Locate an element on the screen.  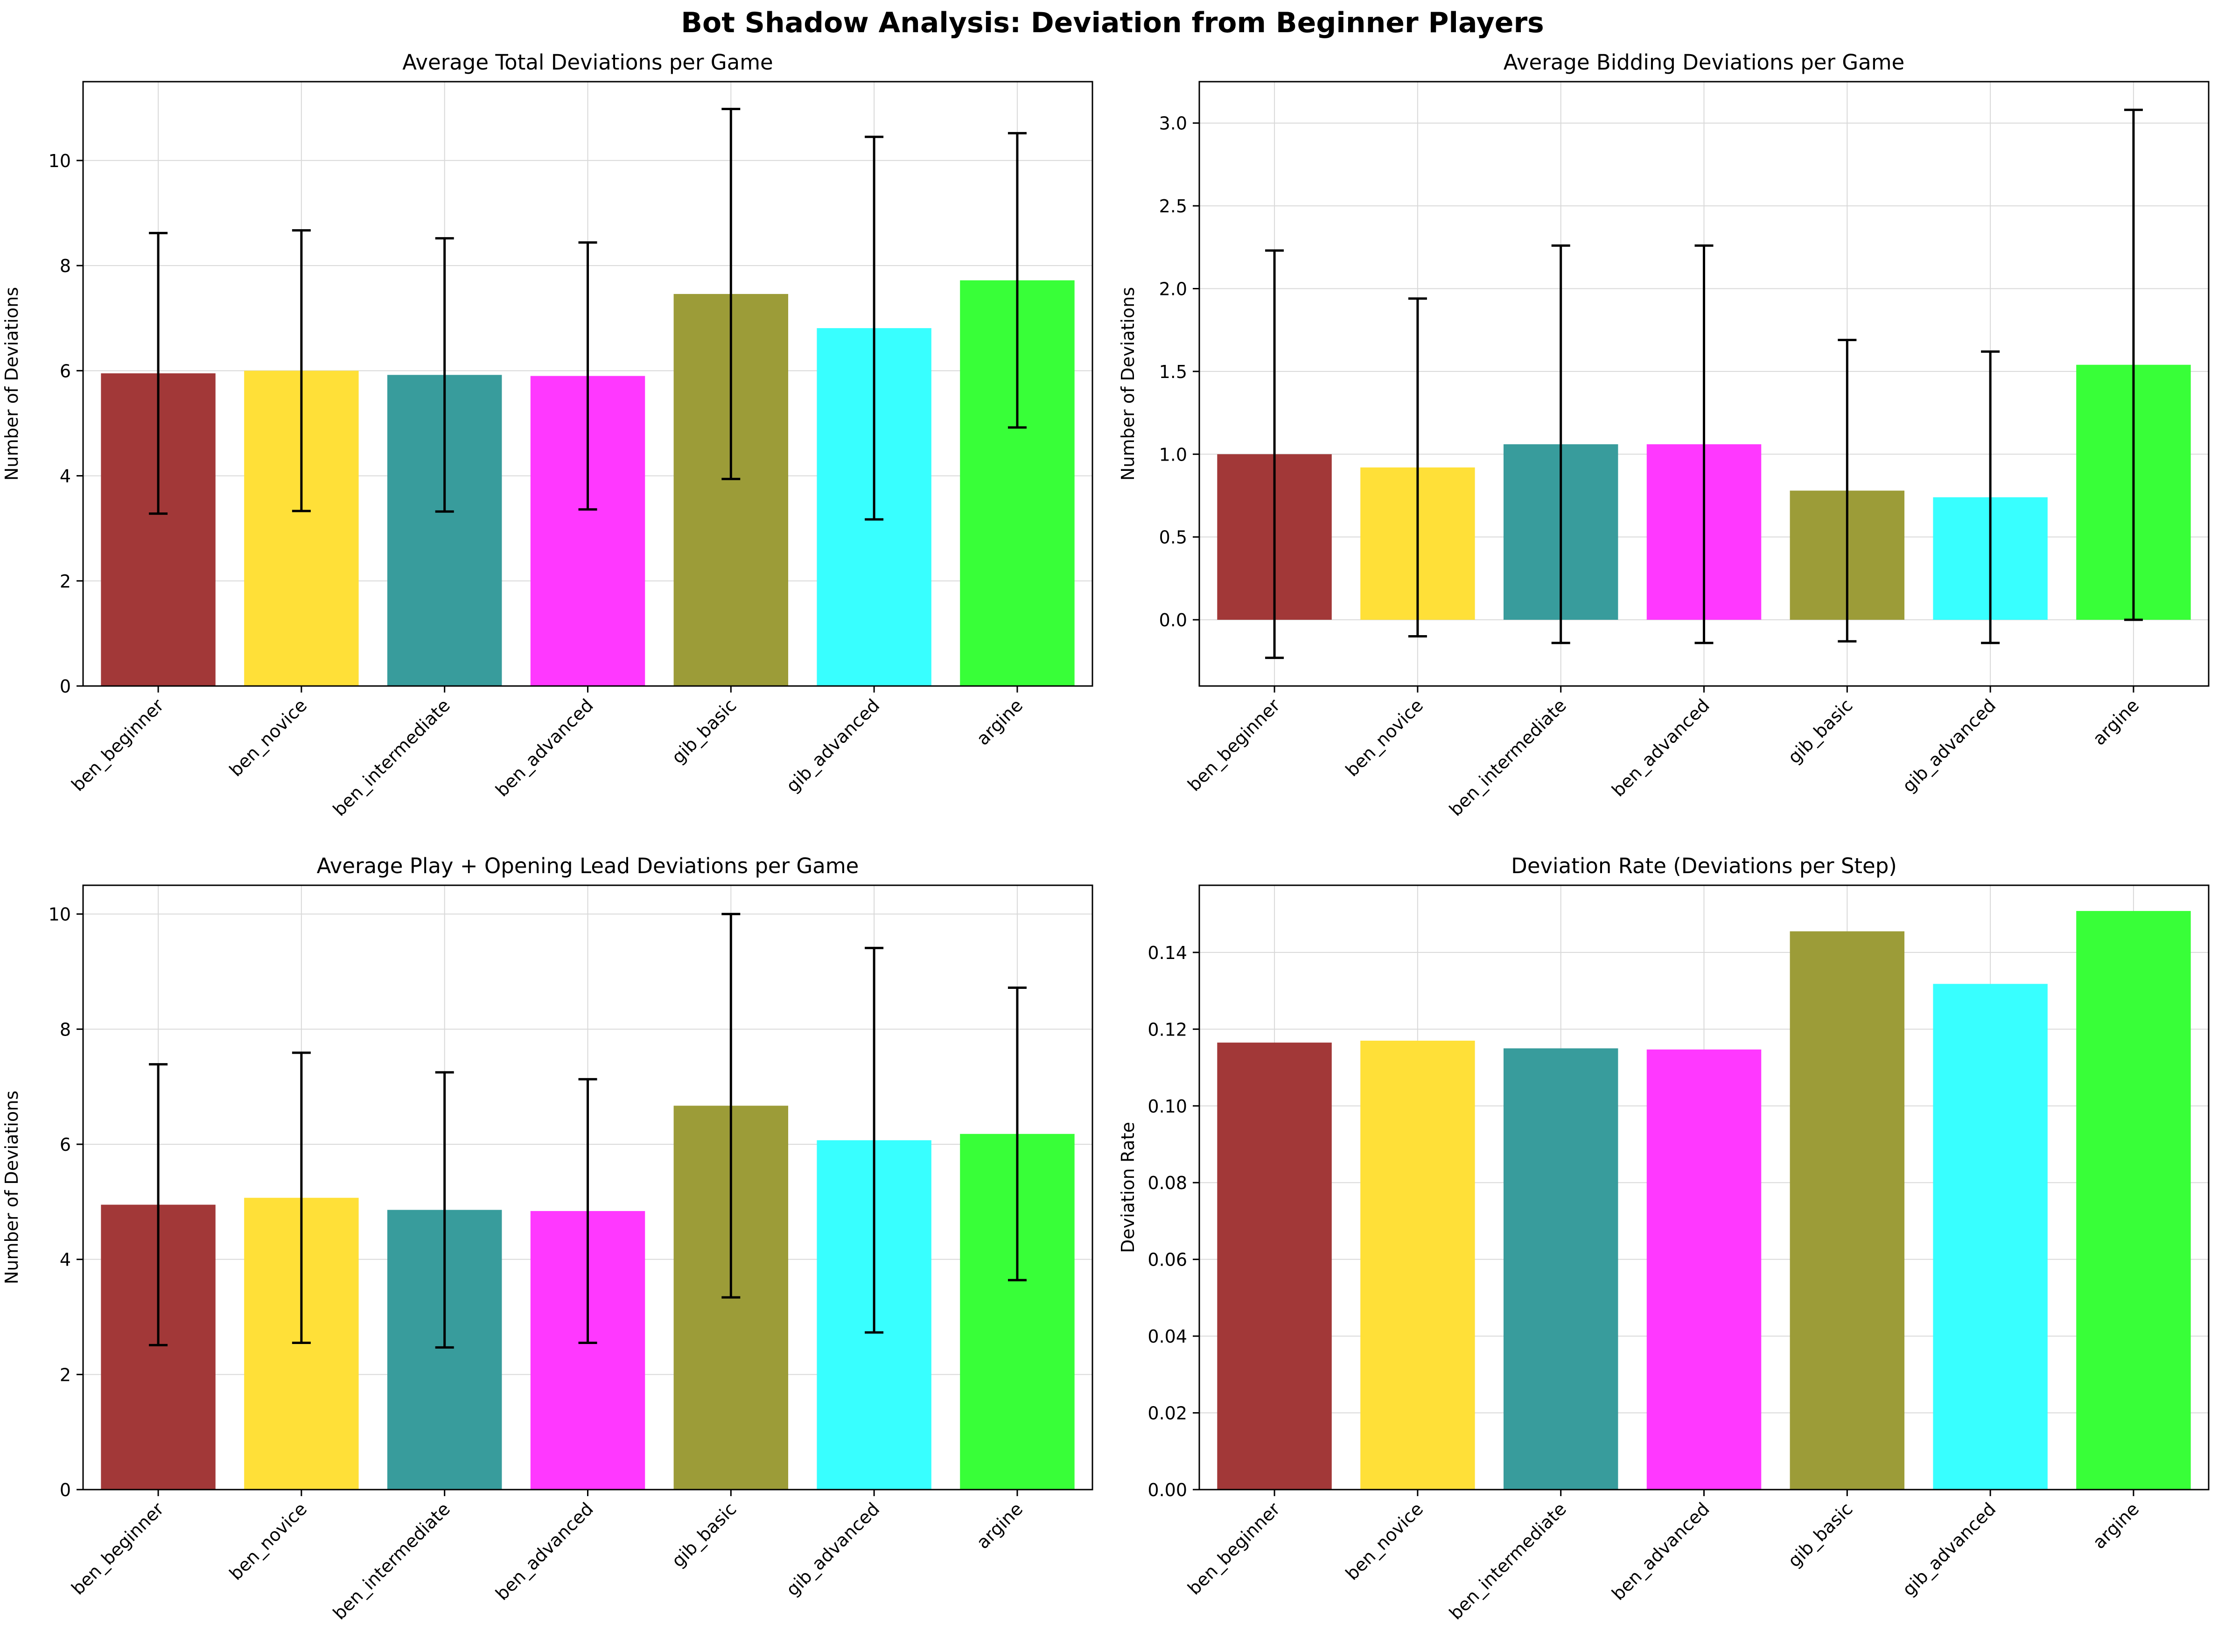
chart-title: Average Total Deviations per Game is located at coordinates (588, 62).